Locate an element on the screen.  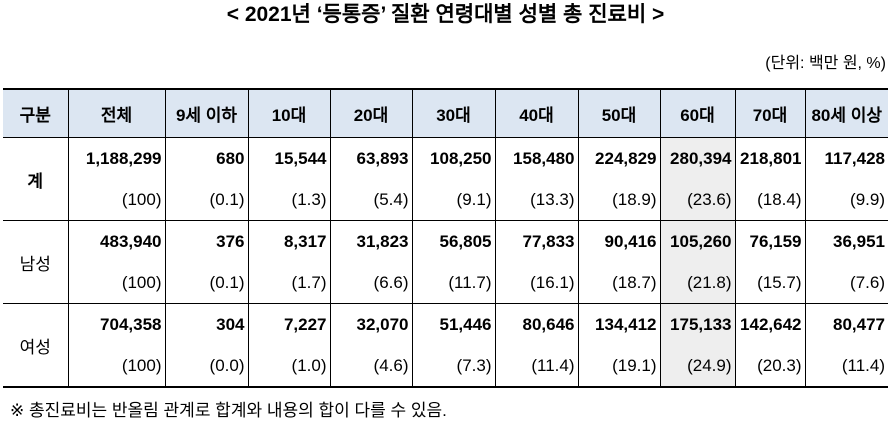
header-age-10s: 10대 is located at coordinates (289, 113).